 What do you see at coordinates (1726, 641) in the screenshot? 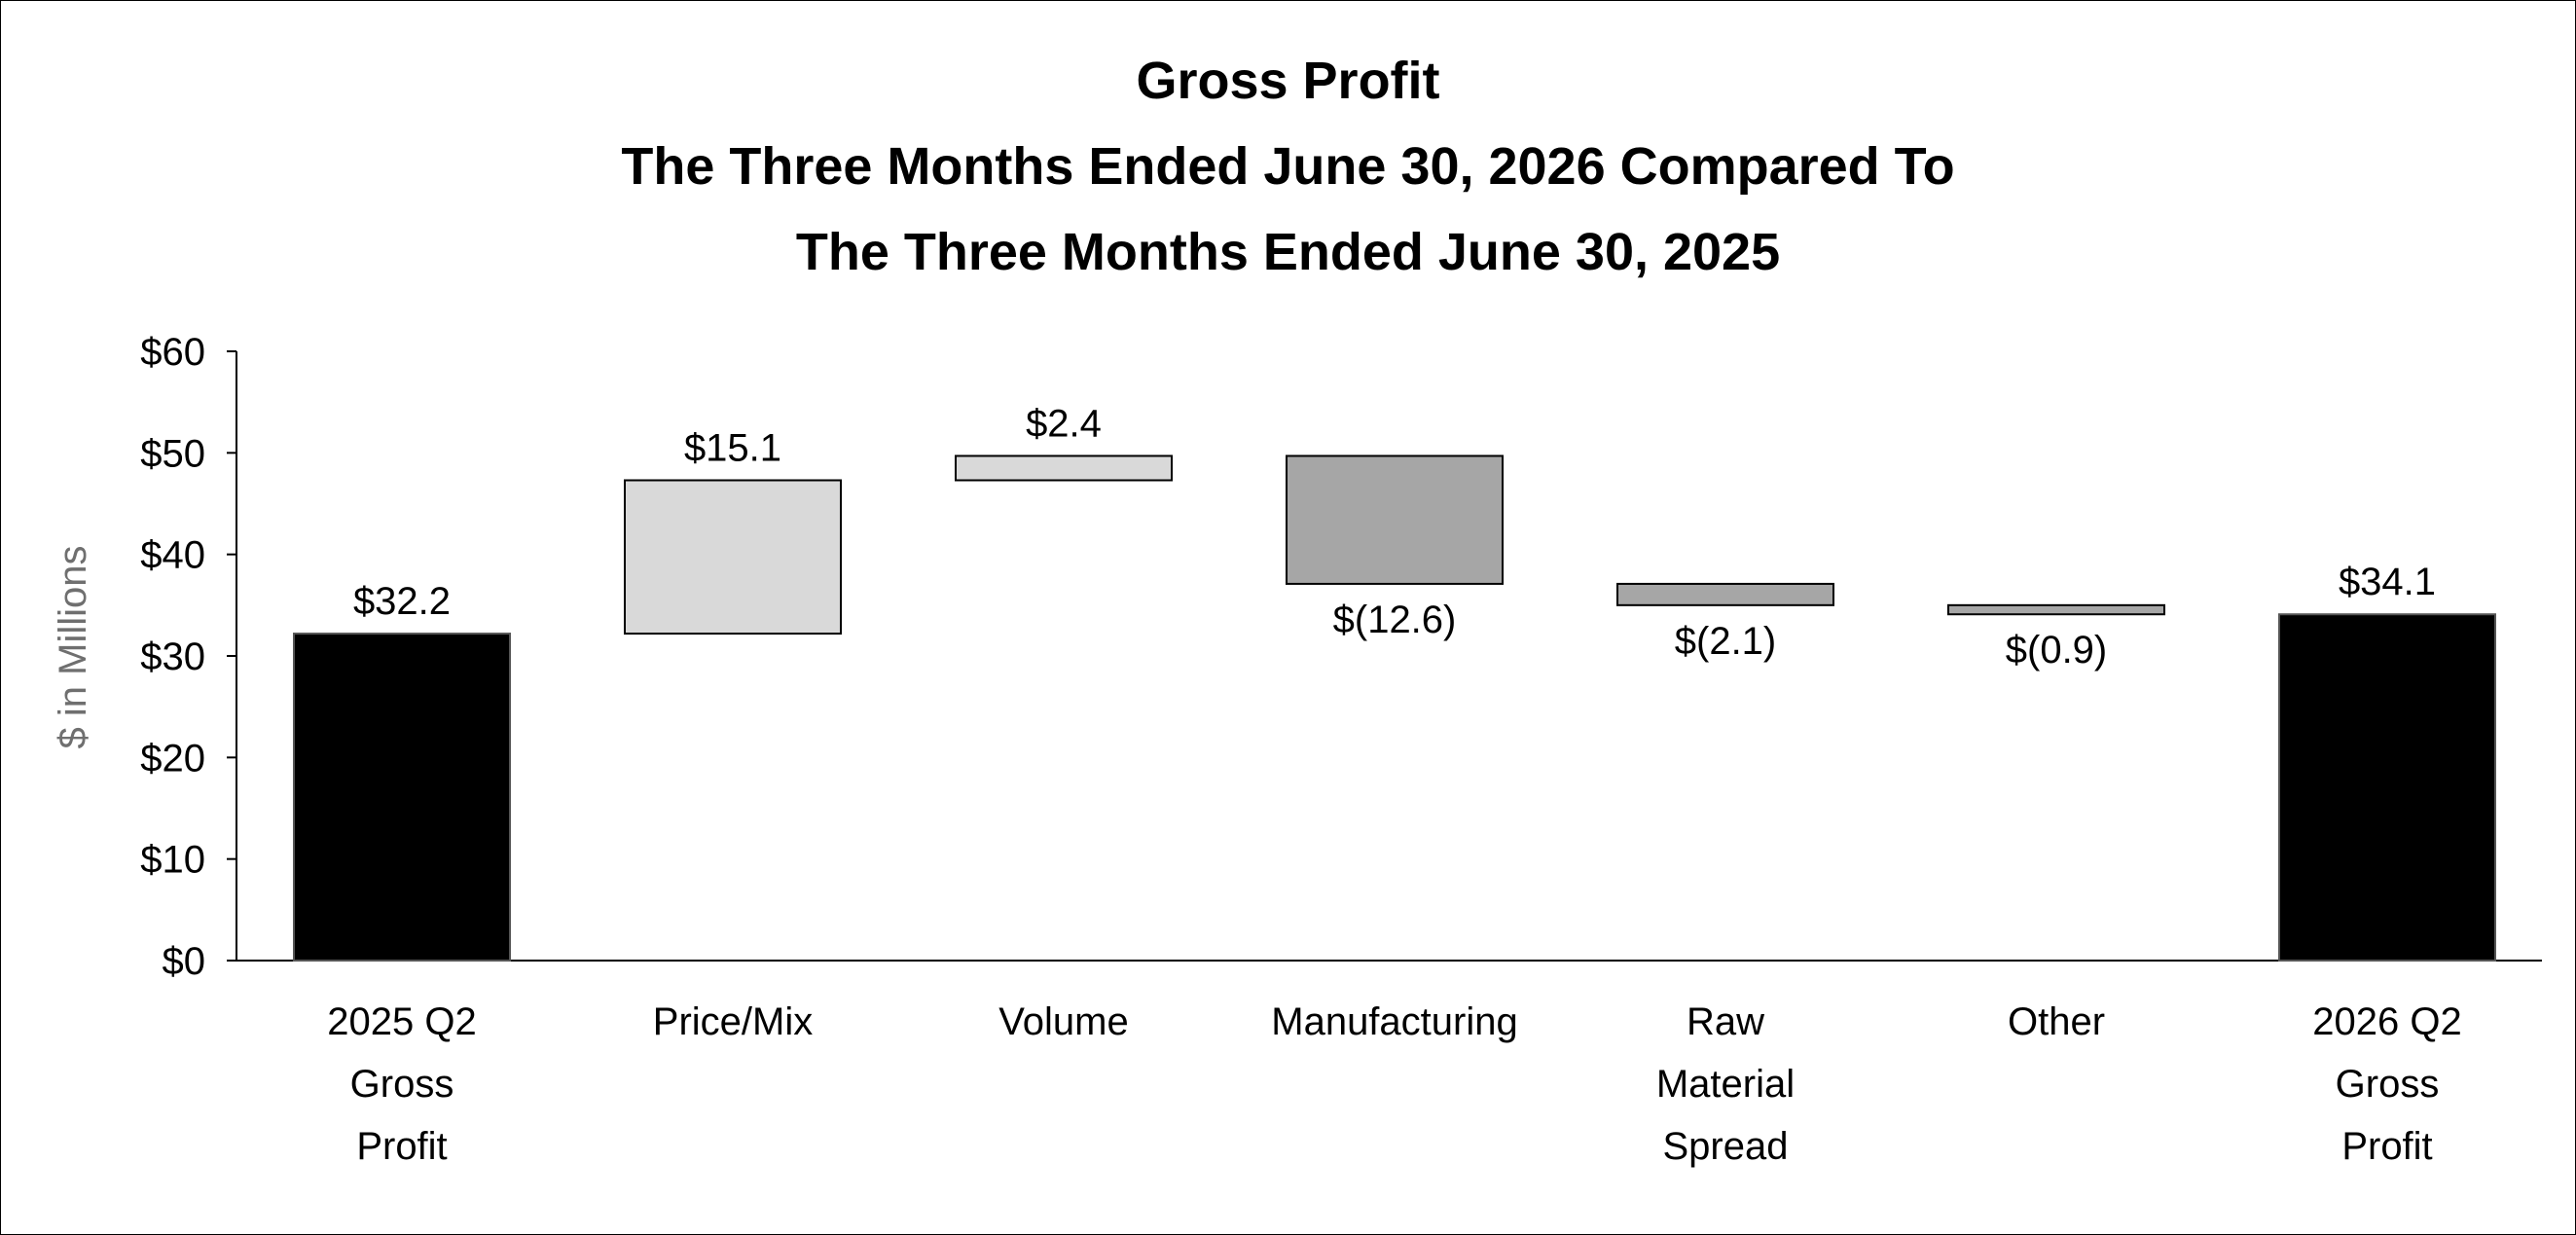
I see `data-label-5: $(2.1)` at bounding box center [1726, 641].